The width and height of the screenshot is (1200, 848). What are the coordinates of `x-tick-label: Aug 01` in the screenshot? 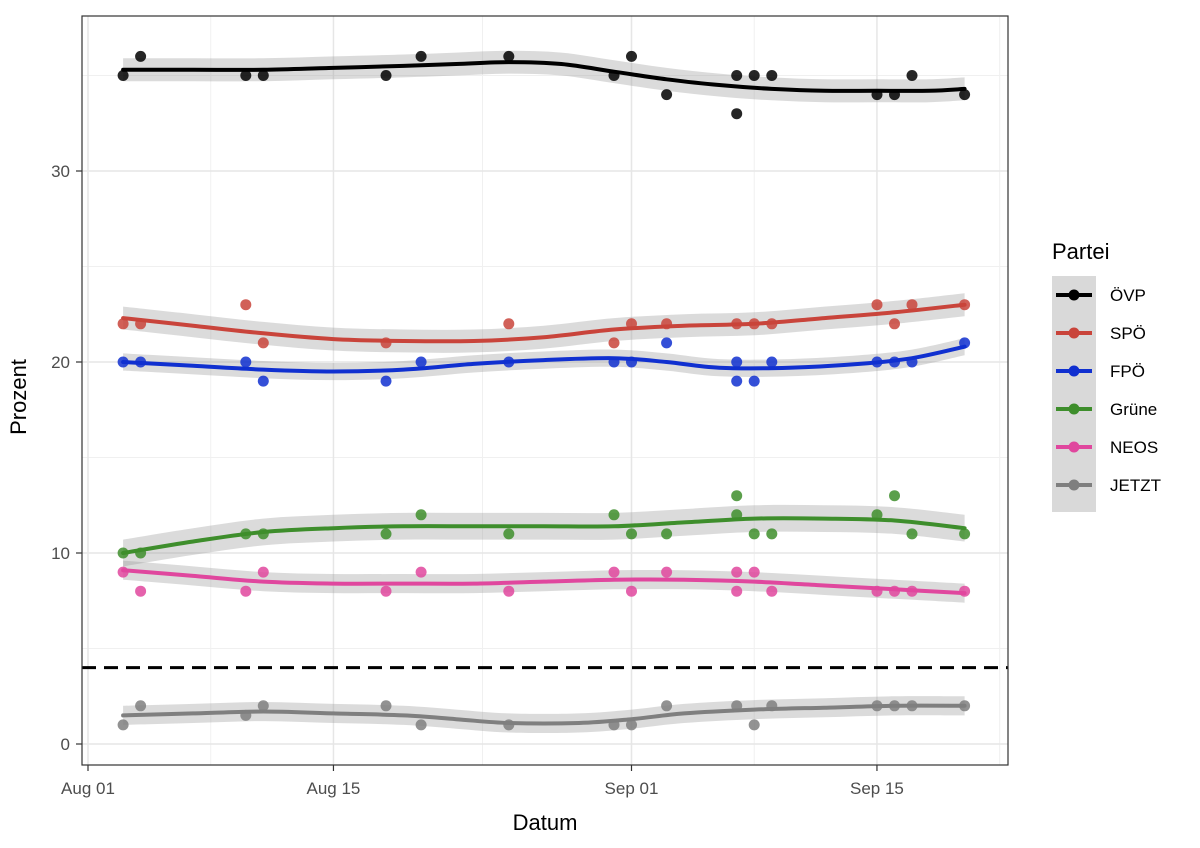 It's located at (88, 788).